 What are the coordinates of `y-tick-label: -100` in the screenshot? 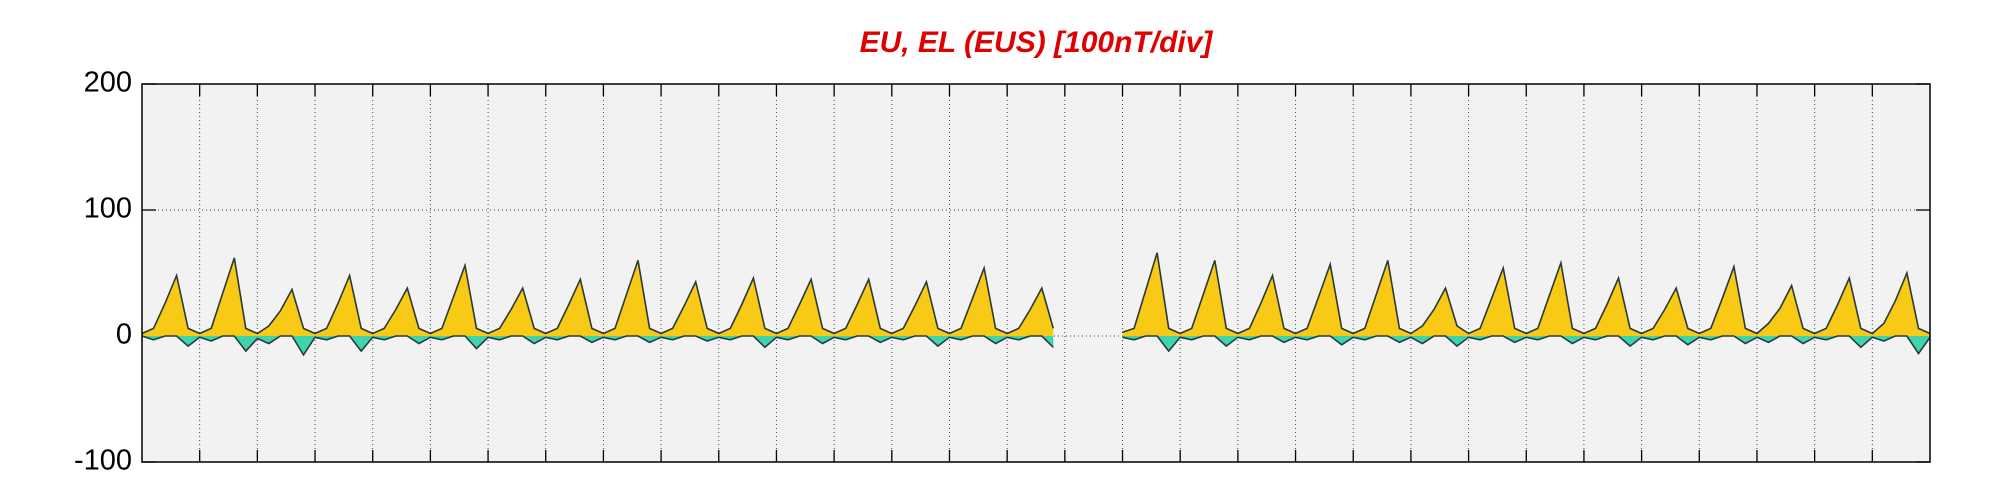 It's located at (103, 461).